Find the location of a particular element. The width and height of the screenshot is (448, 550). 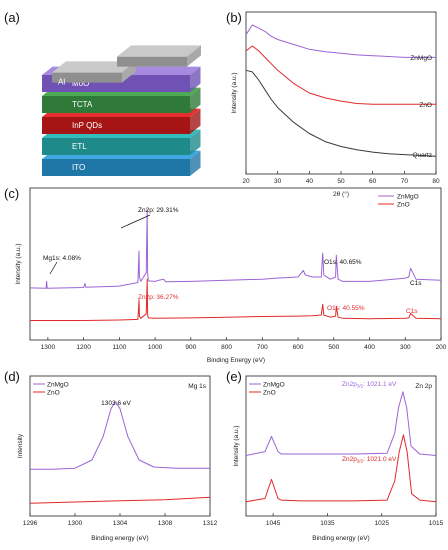

zn2p-title: Zn 2p is located at coordinates (423, 386).